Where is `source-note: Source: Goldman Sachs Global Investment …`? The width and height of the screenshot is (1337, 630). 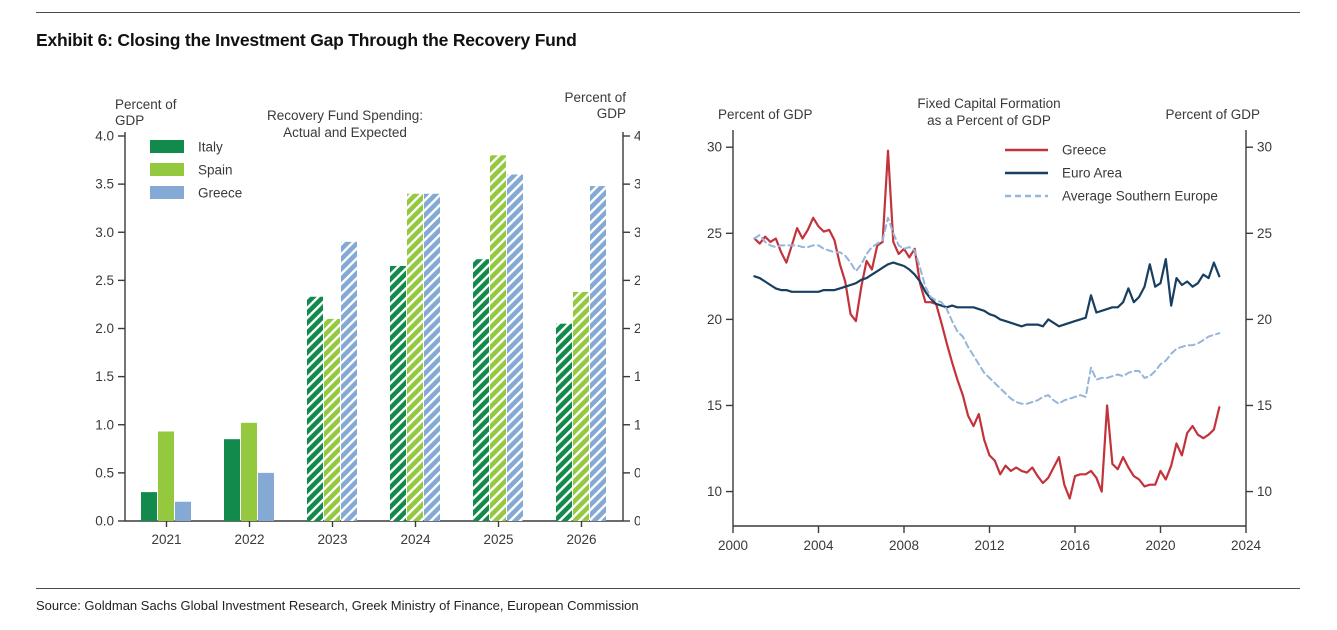 source-note: Source: Goldman Sachs Global Investment … is located at coordinates (337, 605).